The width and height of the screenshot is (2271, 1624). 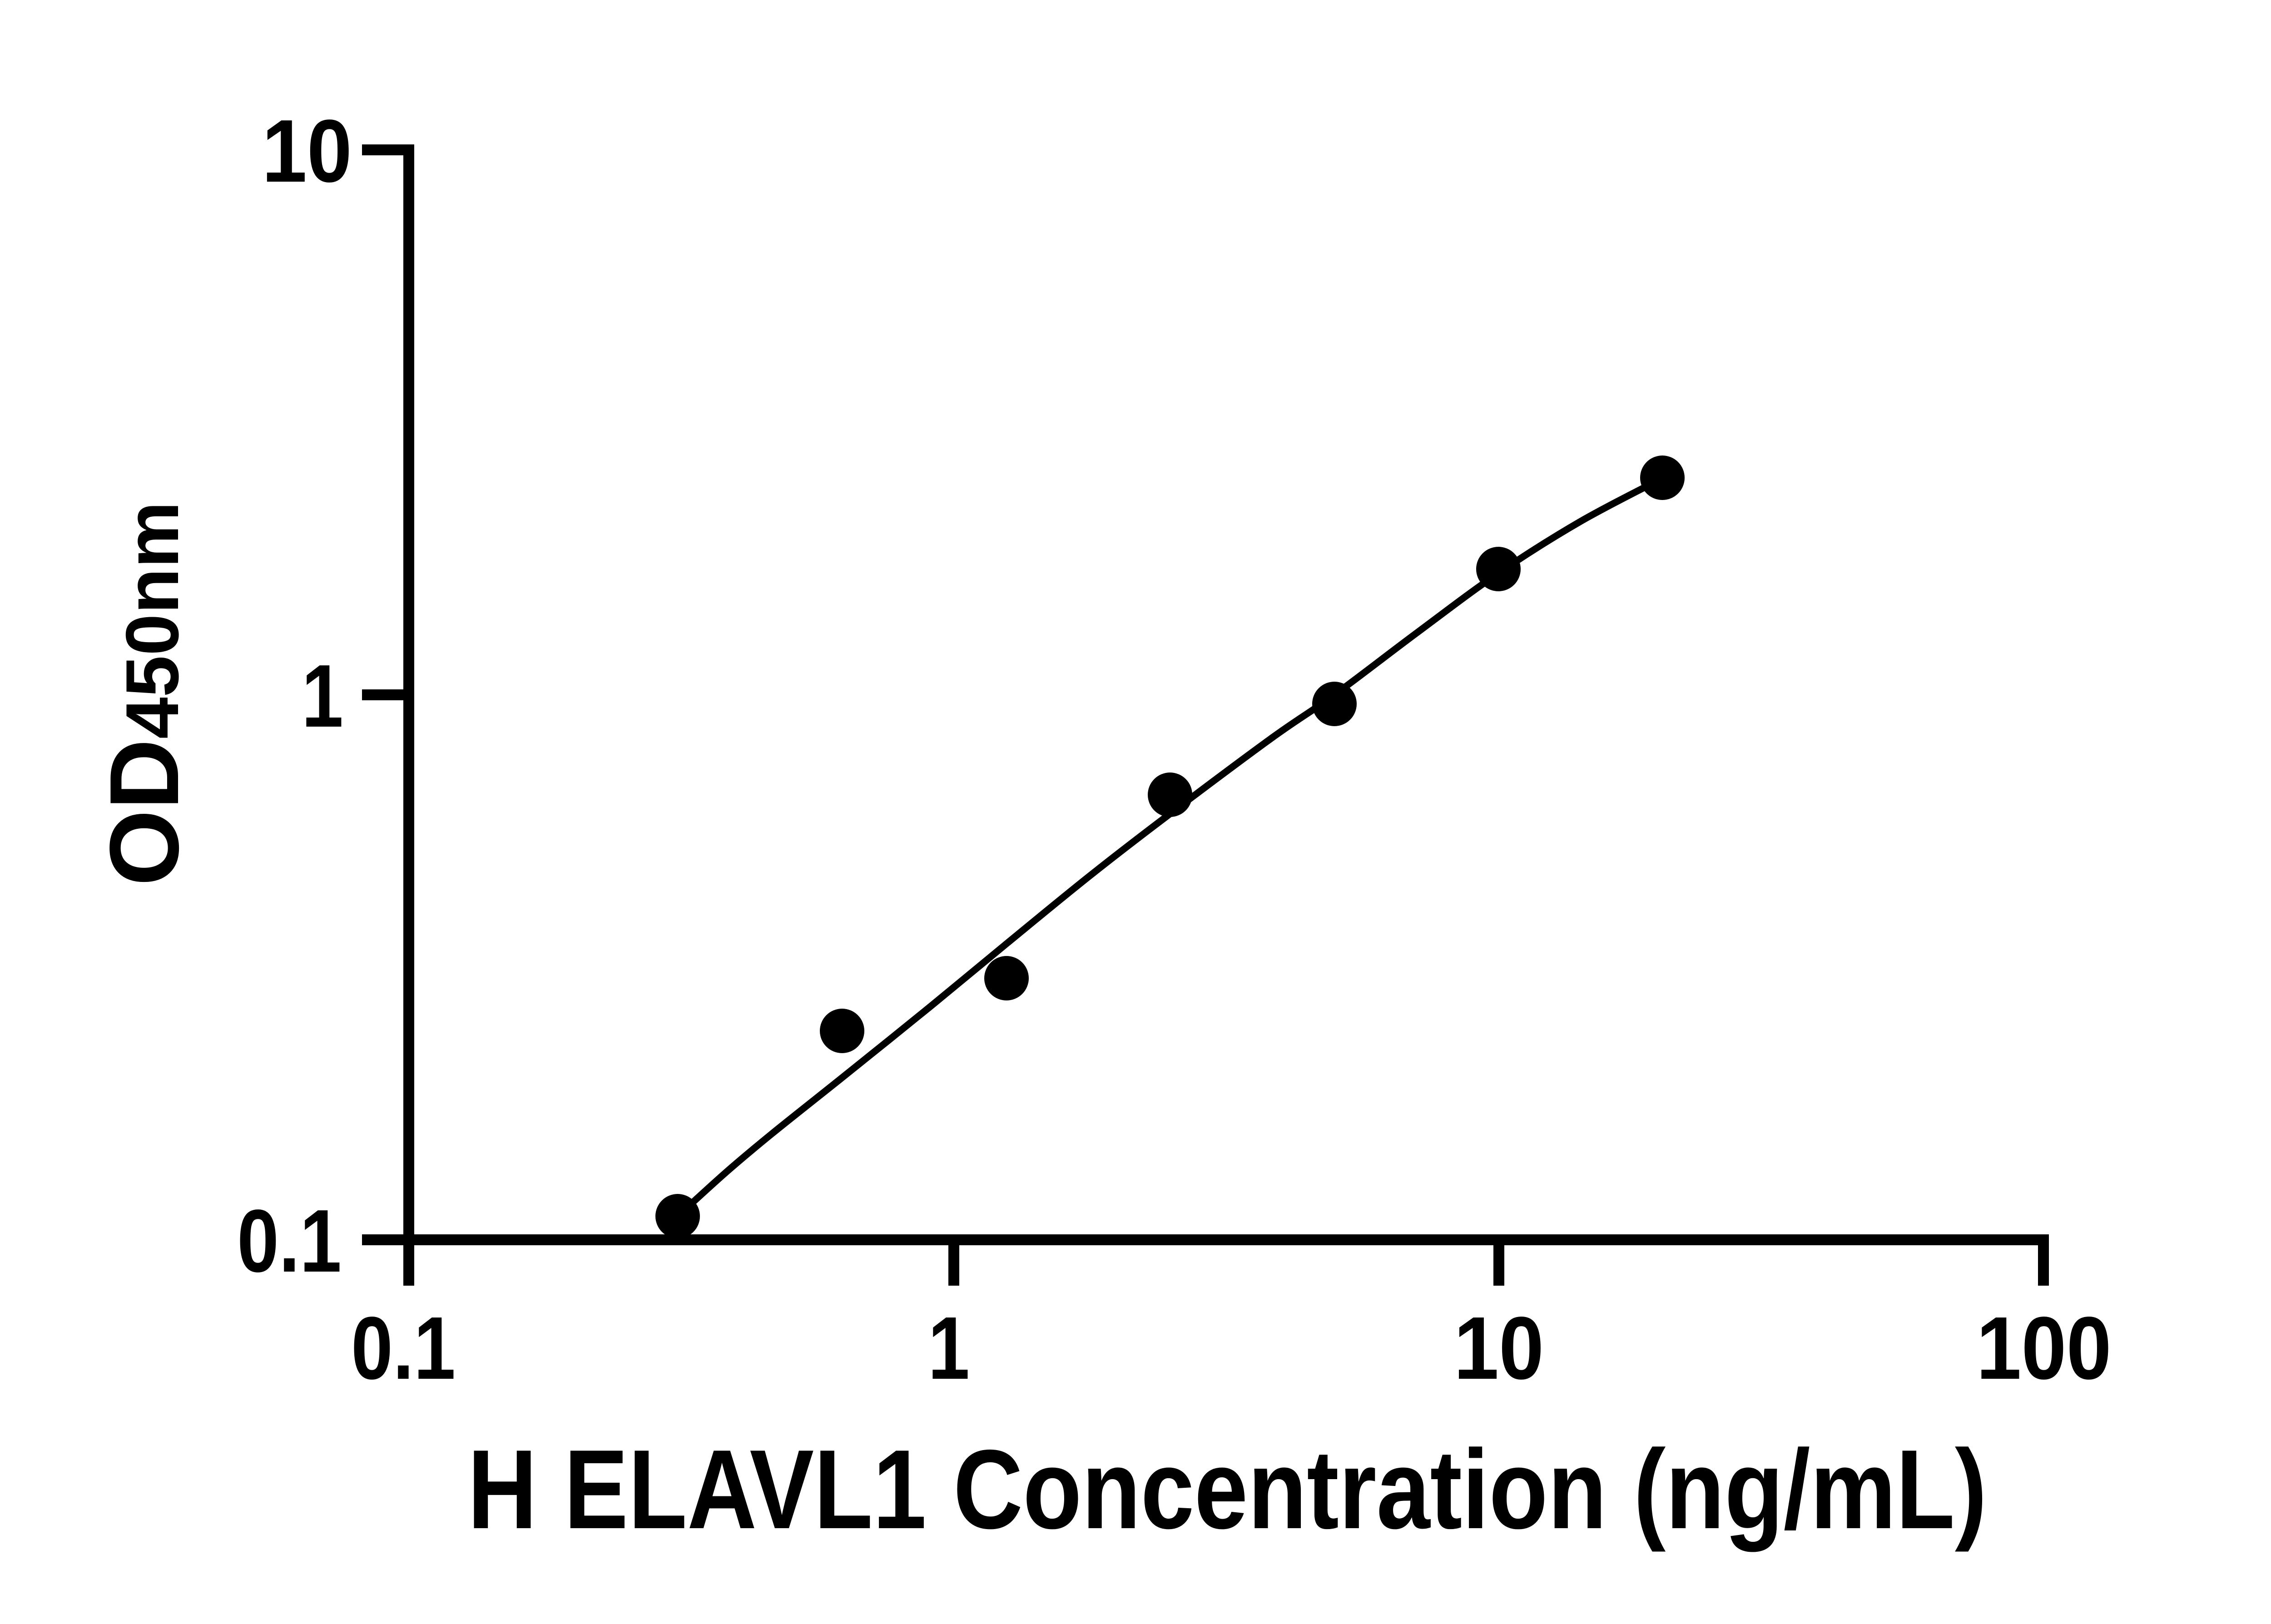 I want to click on svg-text: H ELAVL1 Concentration (ng/mL), so click(x=1227, y=1489).